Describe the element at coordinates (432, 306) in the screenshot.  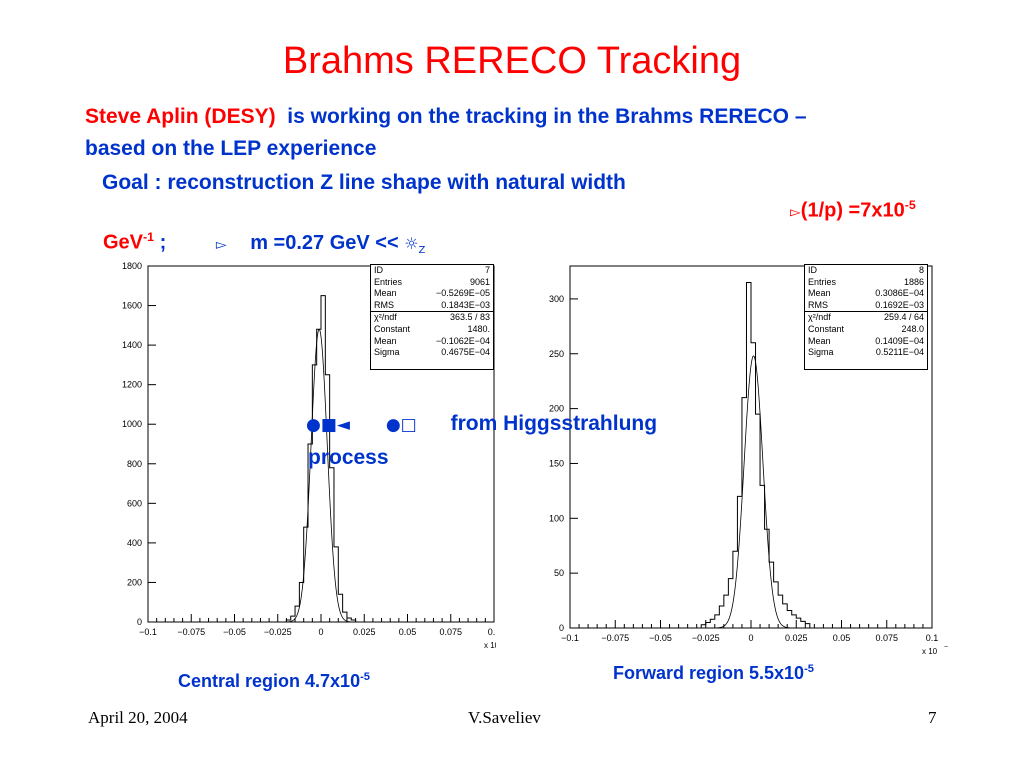
I see `central-stats-row: RMS 0.1843E−03` at that location.